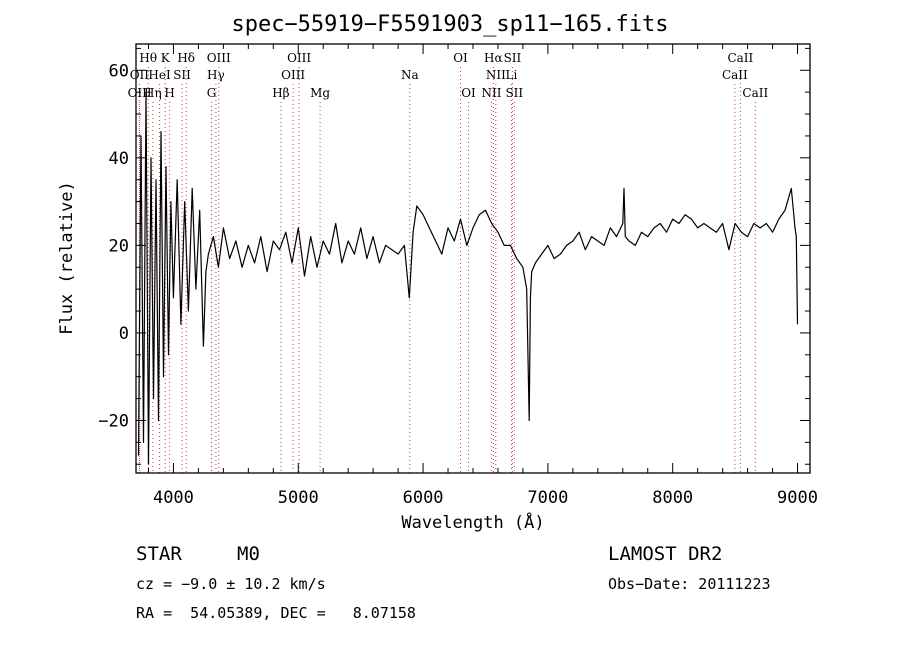  I want to click on y-tick-labels: −20 0 20 40 60, so click(113, 246).